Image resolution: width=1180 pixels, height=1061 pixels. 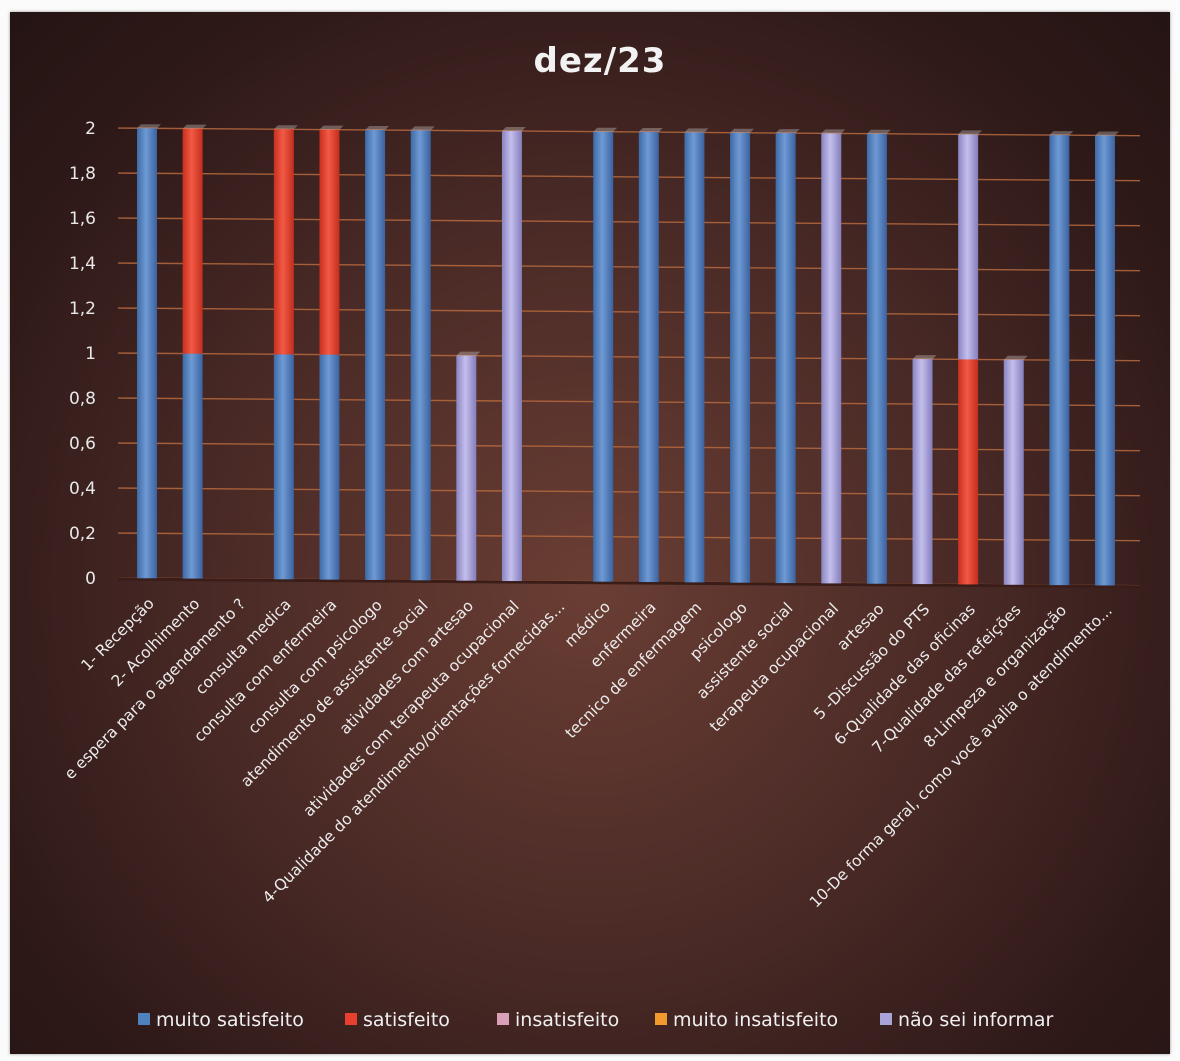 What do you see at coordinates (82, 489) in the screenshot?
I see `y-tick-label: 0,4` at bounding box center [82, 489].